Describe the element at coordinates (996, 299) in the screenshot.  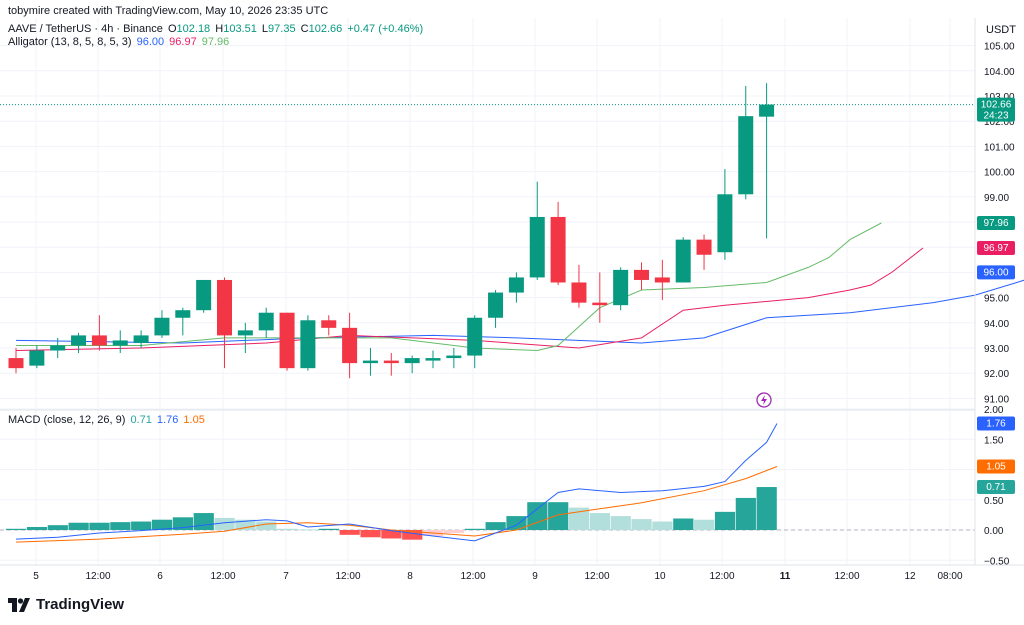
I see `price-tick-label: 95.00` at that location.